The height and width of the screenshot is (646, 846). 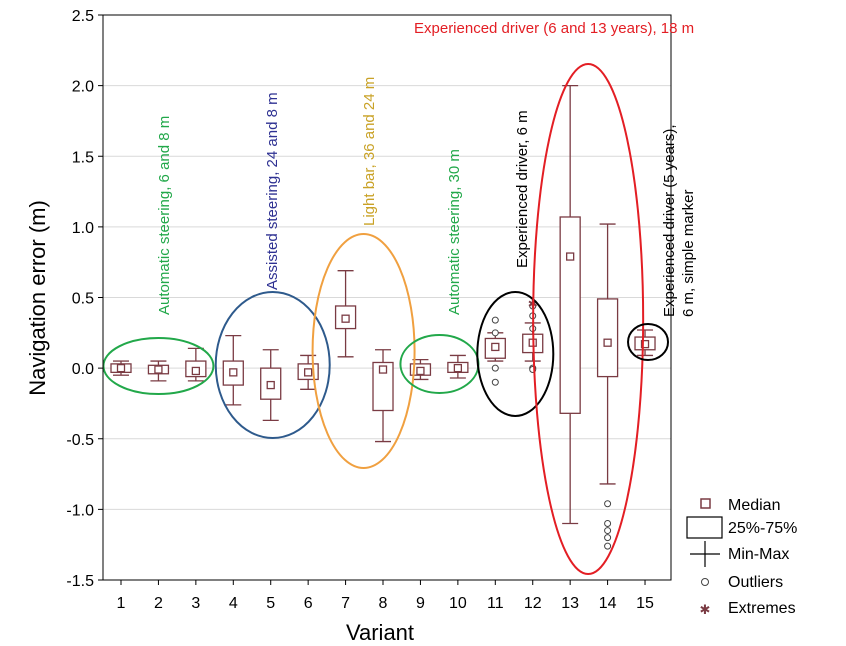 What do you see at coordinates (420, 603) in the screenshot?
I see `x-tick-label: 9` at bounding box center [420, 603].